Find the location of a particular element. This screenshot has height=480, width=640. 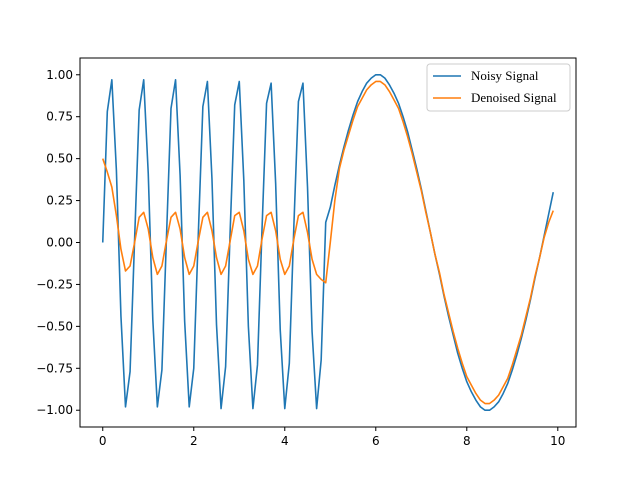

legend-box is located at coordinates (498, 87).